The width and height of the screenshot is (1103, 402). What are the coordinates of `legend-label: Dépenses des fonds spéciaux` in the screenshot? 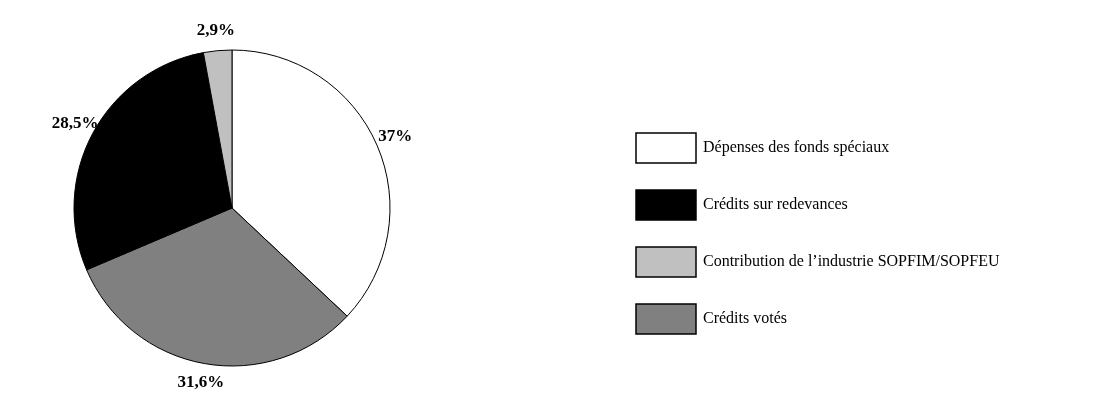 It's located at (796, 146).